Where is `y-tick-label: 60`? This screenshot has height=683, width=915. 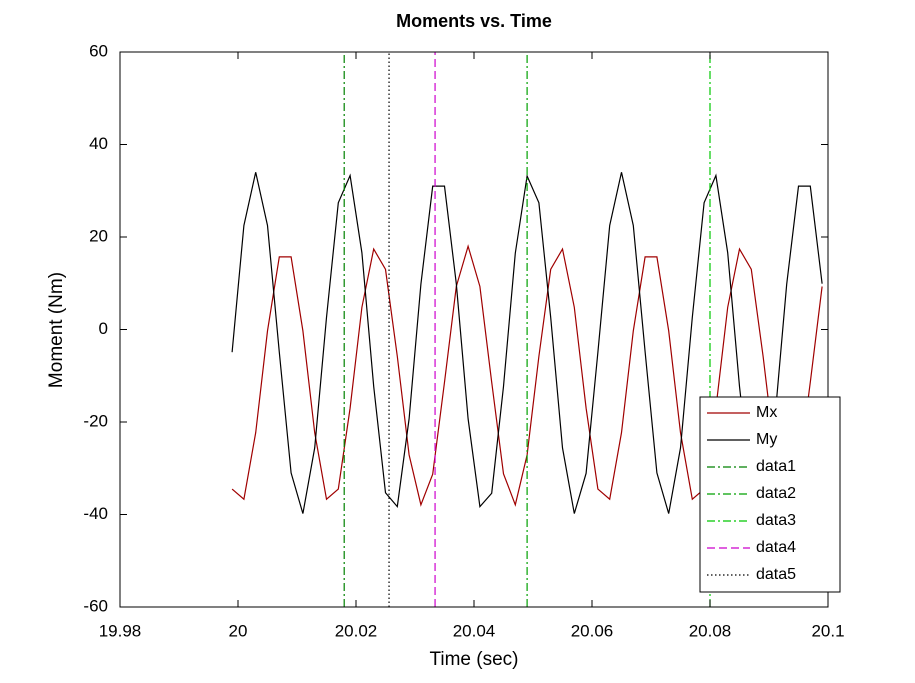
y-tick-label: 60 is located at coordinates (98, 50).